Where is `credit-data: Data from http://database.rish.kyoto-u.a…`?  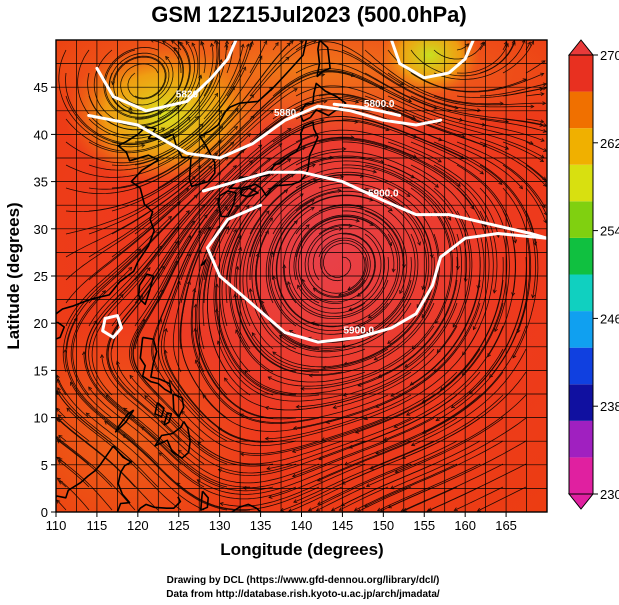 credit-data: Data from http://database.rish.kyoto-u.a… is located at coordinates (303, 594).